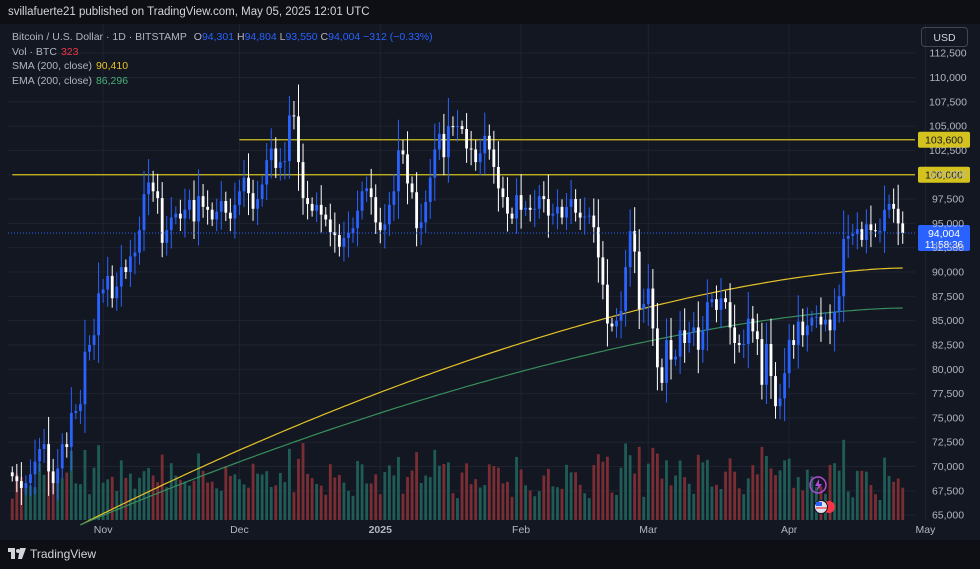  Describe the element at coordinates (239, 530) in the screenshot. I see `time-tick-label: Dec` at that location.